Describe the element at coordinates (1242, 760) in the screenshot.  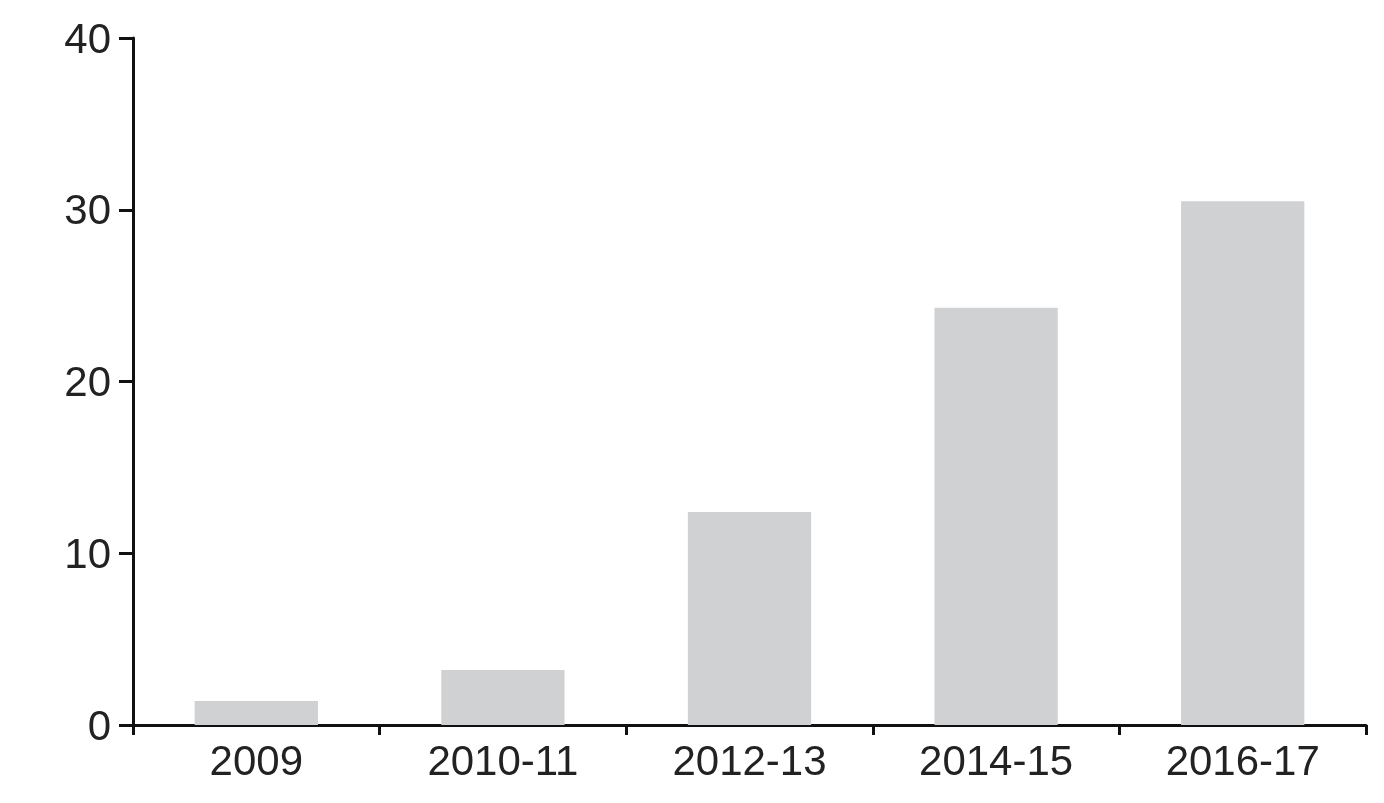
I see `x-tick-label: 2016-17` at that location.